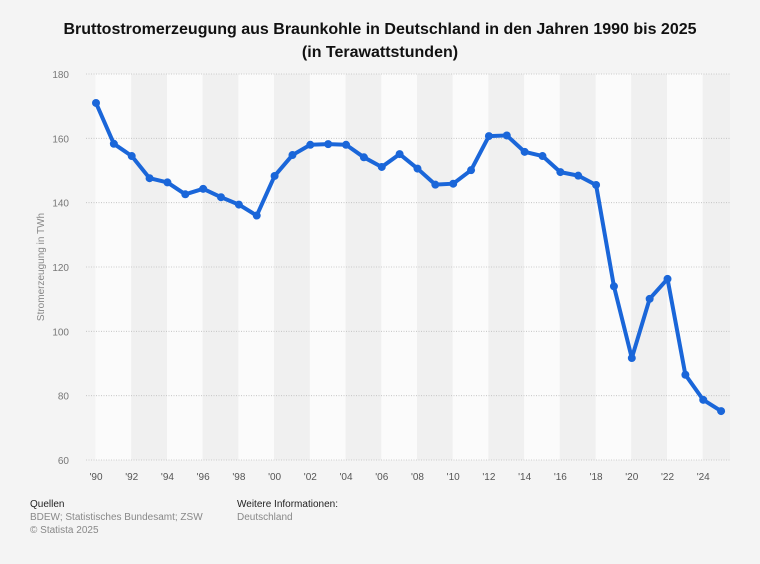 The height and width of the screenshot is (564, 760). Describe the element at coordinates (596, 477) in the screenshot. I see `x-tick-label: '18` at that location.